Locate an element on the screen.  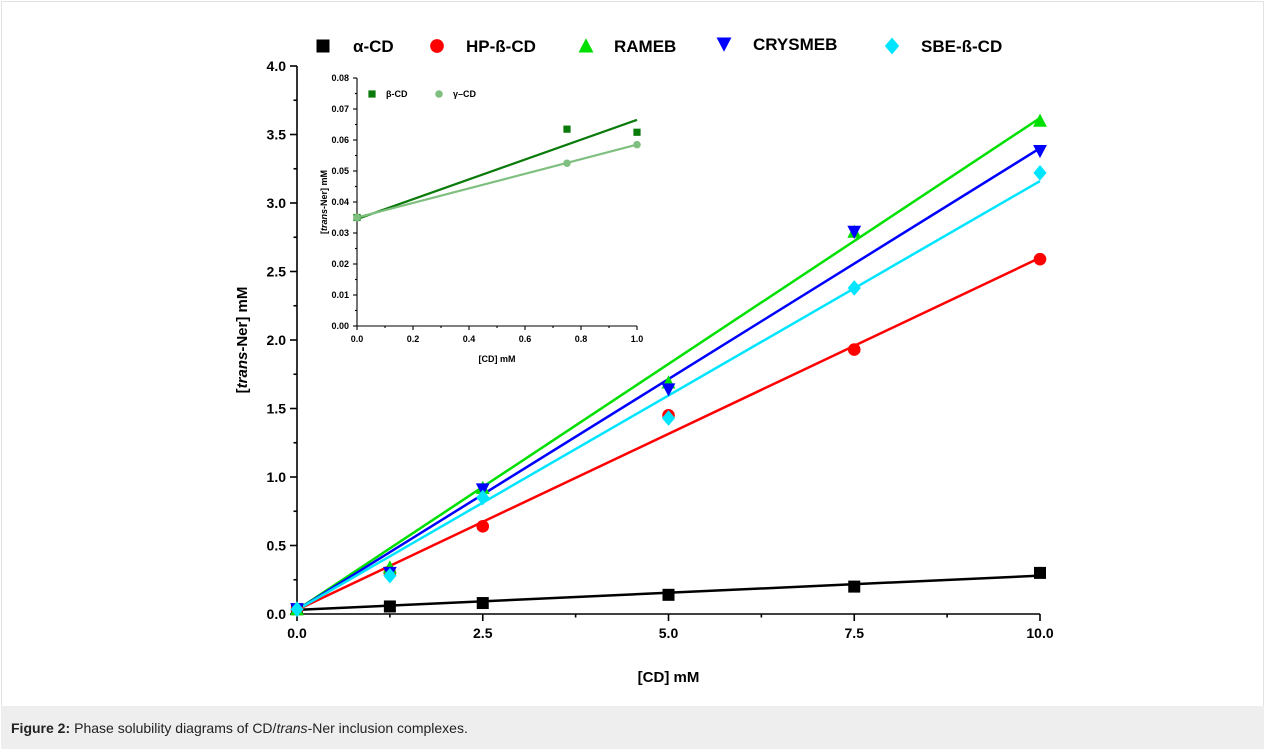
caption-text-post: -Ner inclusion complexes. is located at coordinates (387, 727).